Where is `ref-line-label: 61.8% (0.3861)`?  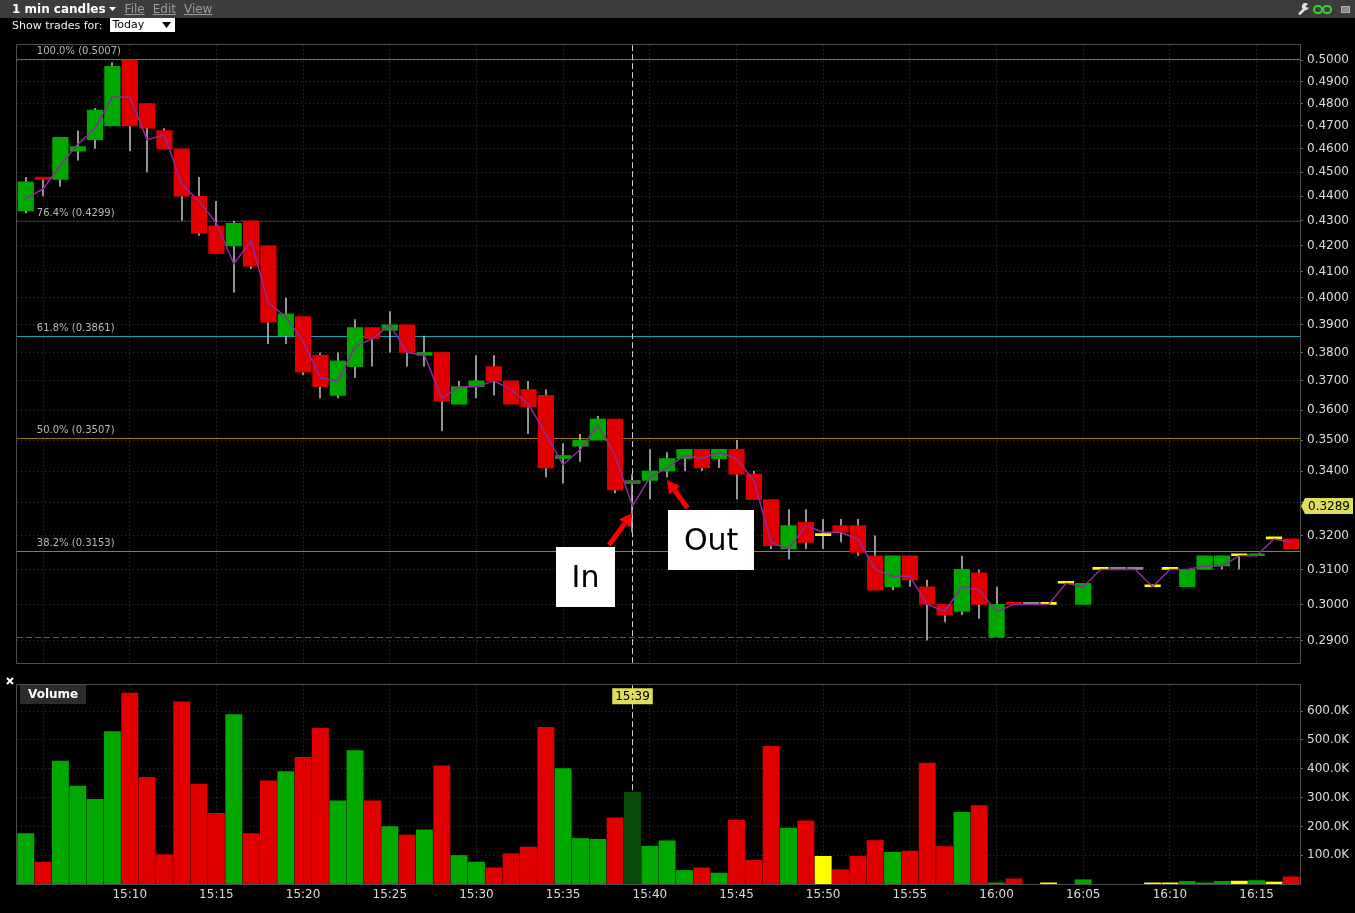 ref-line-label: 61.8% (0.3861) is located at coordinates (75, 328).